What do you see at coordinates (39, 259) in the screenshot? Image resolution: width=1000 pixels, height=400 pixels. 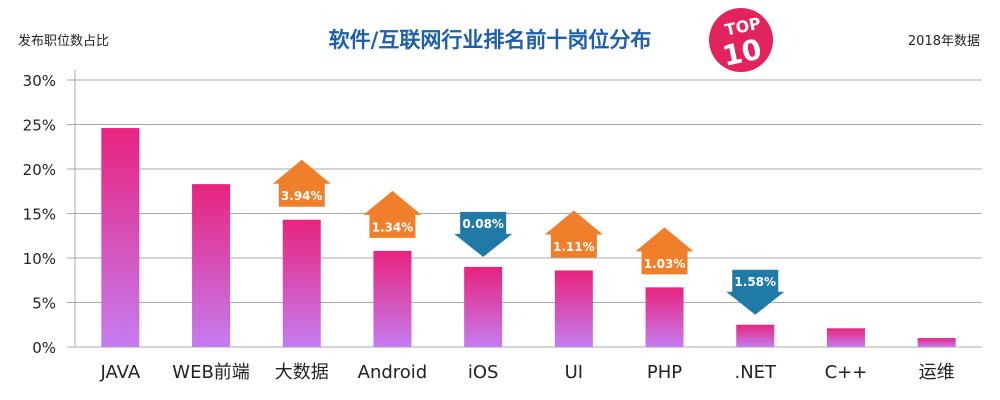 I see `y-tick-label: 10%` at bounding box center [39, 259].